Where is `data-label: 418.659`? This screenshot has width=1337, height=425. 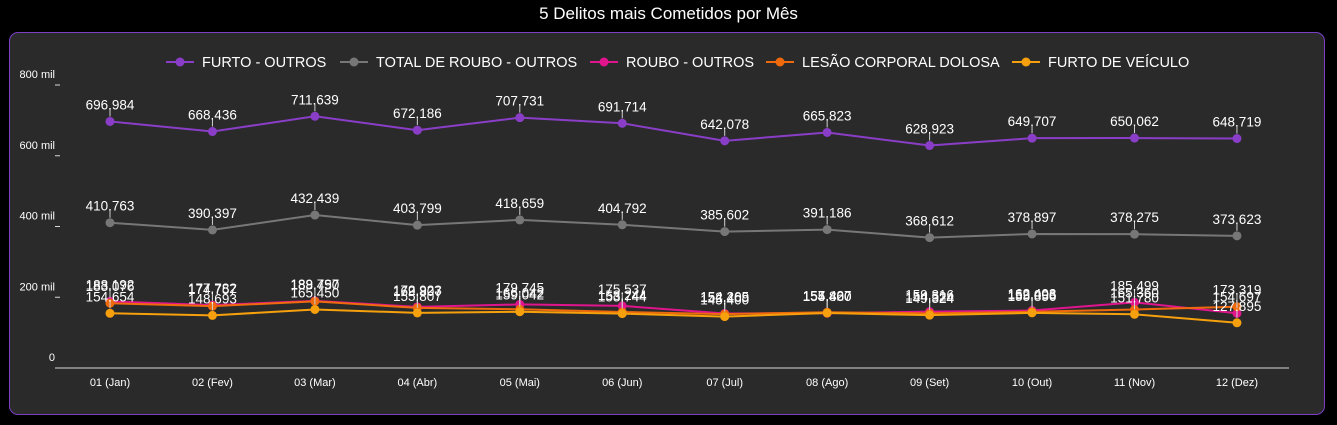 data-label: 418.659 is located at coordinates (519, 203).